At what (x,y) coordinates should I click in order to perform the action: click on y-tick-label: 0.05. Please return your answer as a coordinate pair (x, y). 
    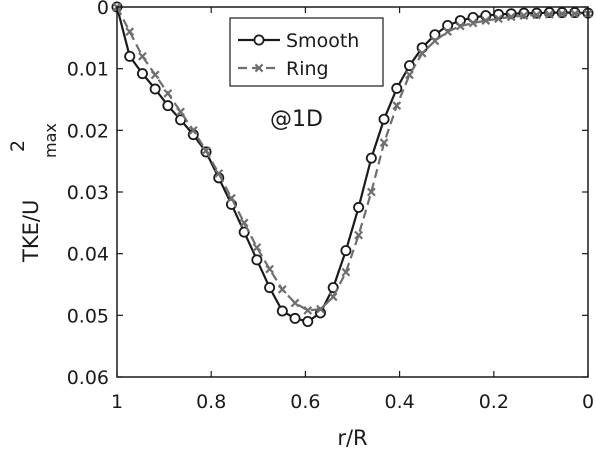
    Looking at the image, I should click on (88, 316).